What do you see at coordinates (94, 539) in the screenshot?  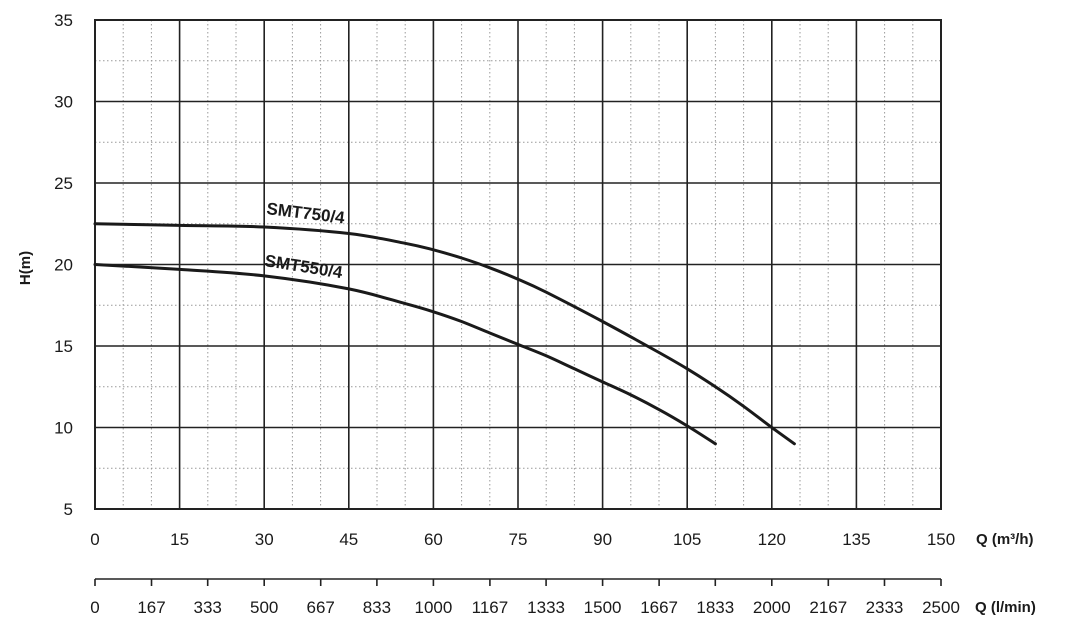 I see `x-tick-label: 0` at bounding box center [94, 539].